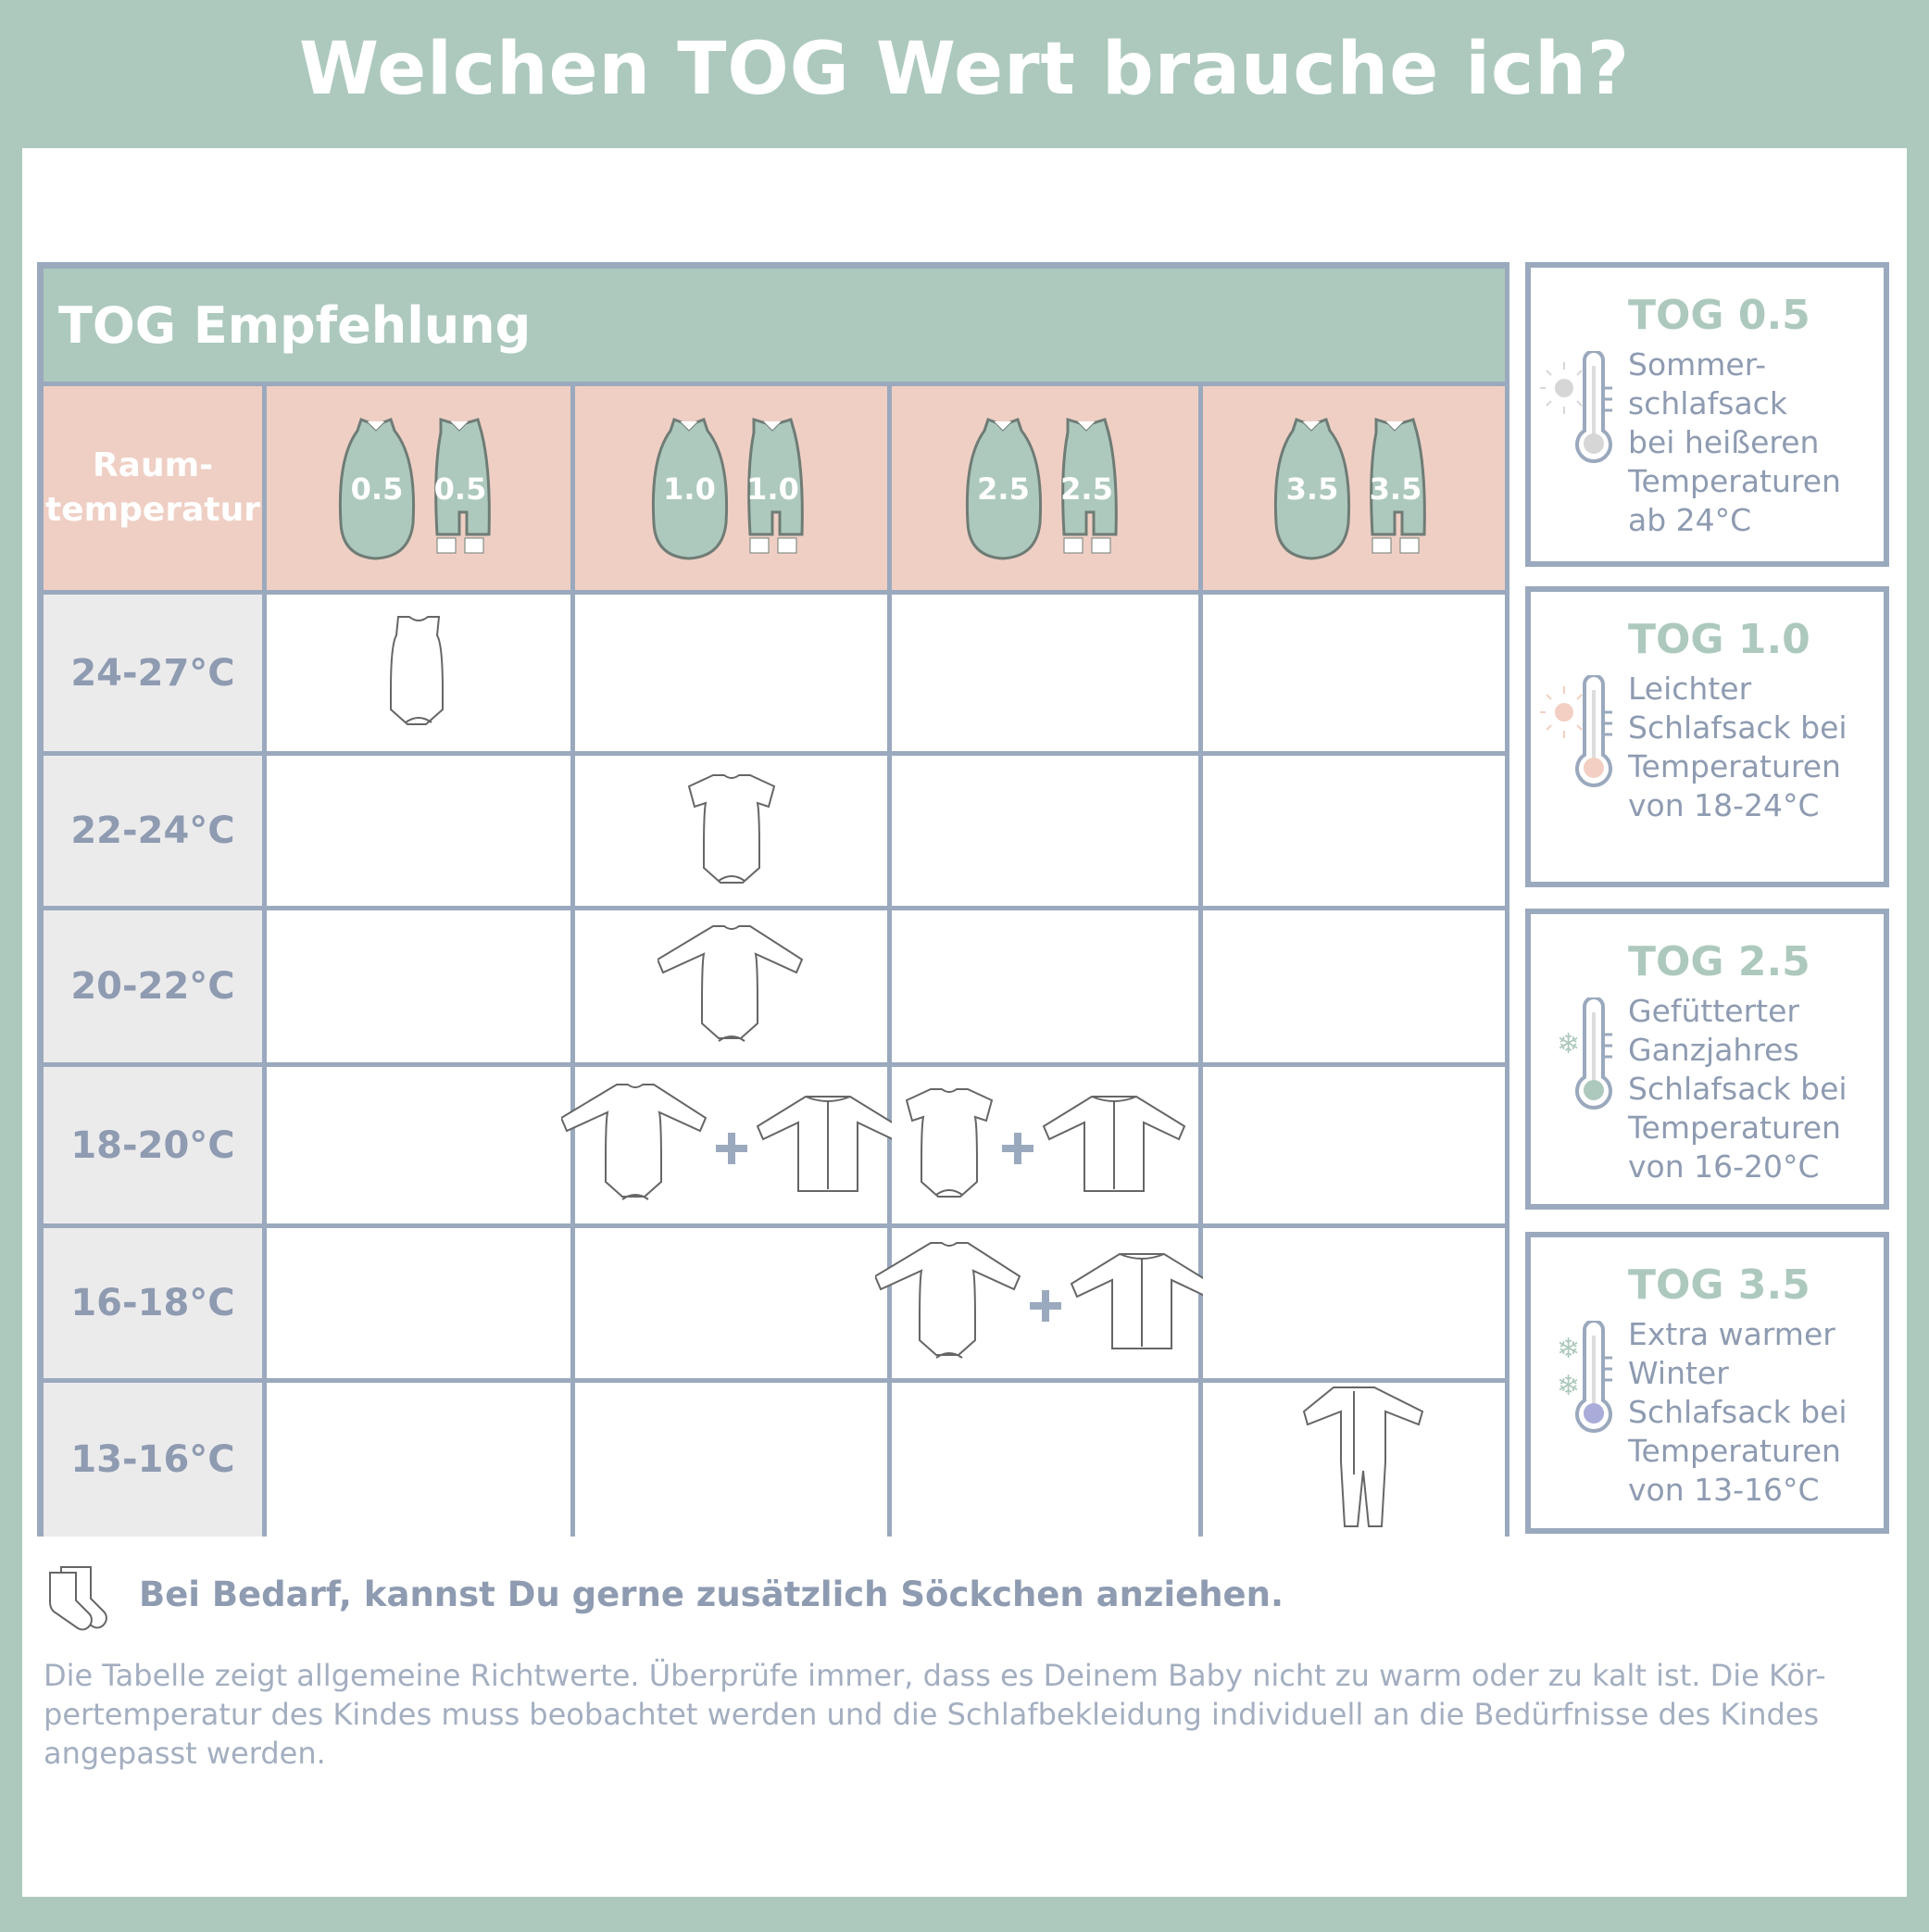 The image size is (1929, 1932). I want to click on sleeping-suit-with-legs-icon: 2.5, so click(1087, 488).